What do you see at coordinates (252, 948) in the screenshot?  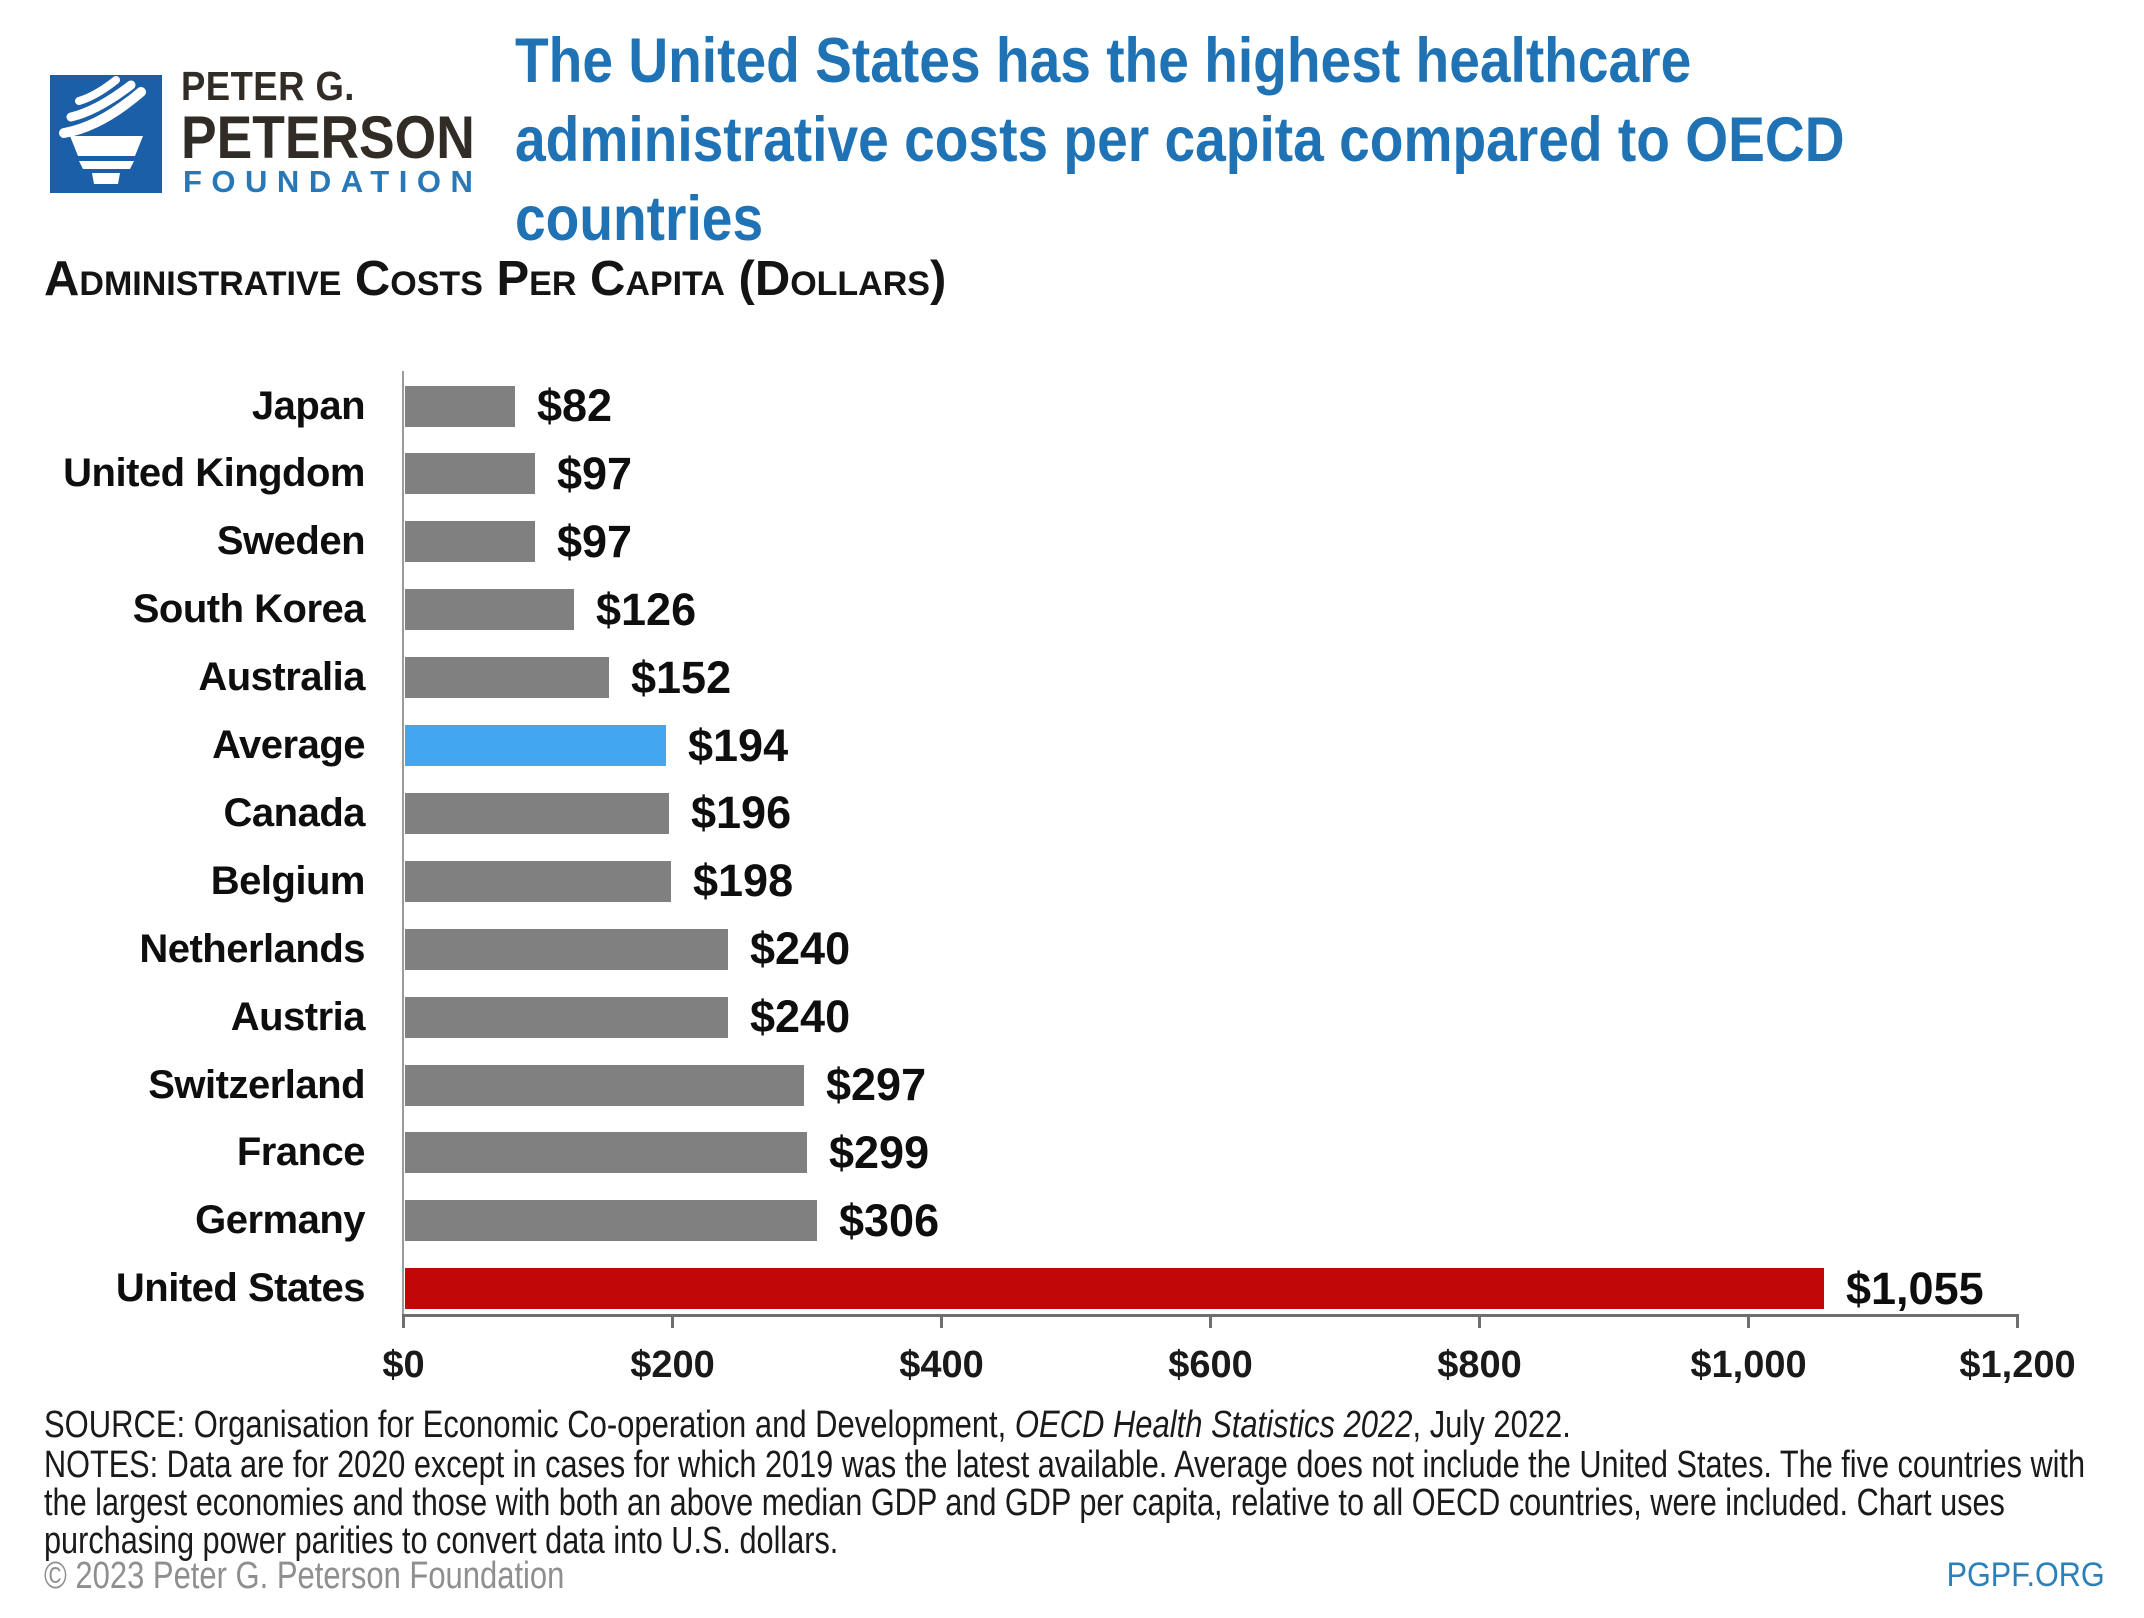 I see `category-label-netherlands: Netherlands` at bounding box center [252, 948].